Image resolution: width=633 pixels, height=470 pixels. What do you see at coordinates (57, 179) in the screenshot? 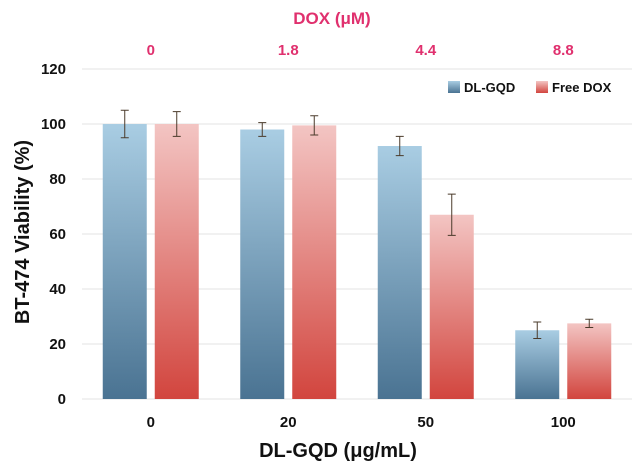
I see `y-tick-80: 80` at bounding box center [57, 179].